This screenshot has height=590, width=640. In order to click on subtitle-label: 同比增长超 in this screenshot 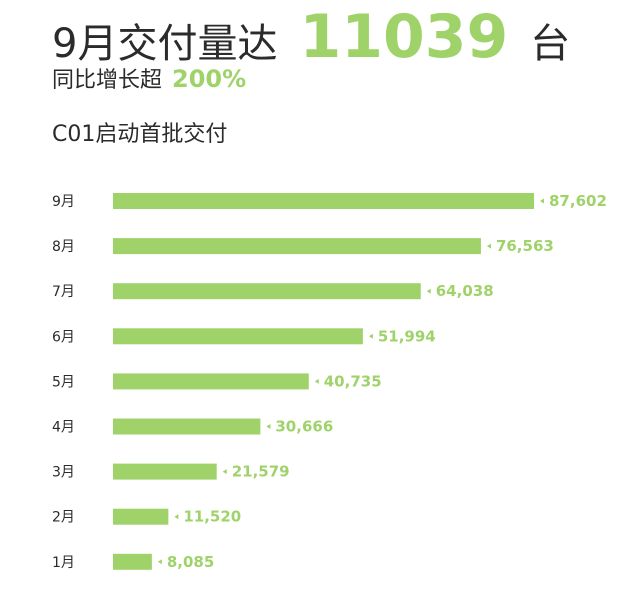, I will do `click(107, 80)`.